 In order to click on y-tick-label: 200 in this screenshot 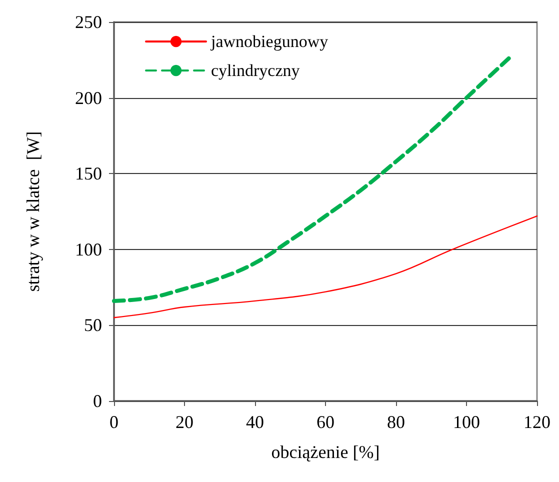, I will do `click(88, 98)`.